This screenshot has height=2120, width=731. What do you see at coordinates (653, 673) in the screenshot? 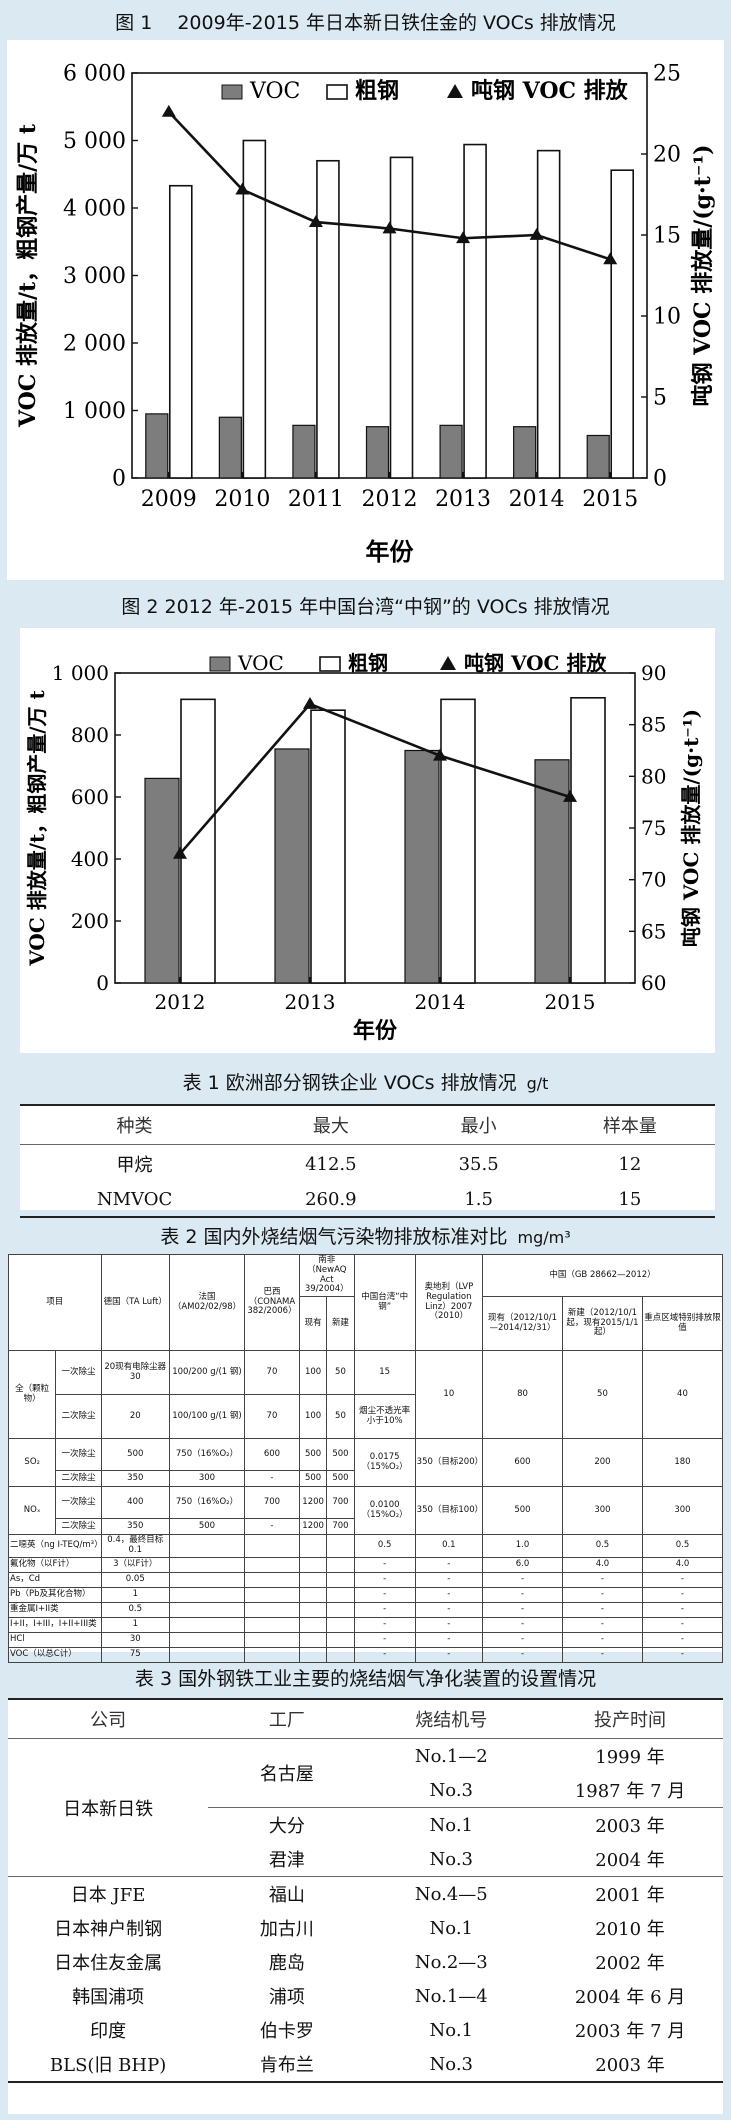
I see `y2-tick-label: 90` at bounding box center [653, 673].